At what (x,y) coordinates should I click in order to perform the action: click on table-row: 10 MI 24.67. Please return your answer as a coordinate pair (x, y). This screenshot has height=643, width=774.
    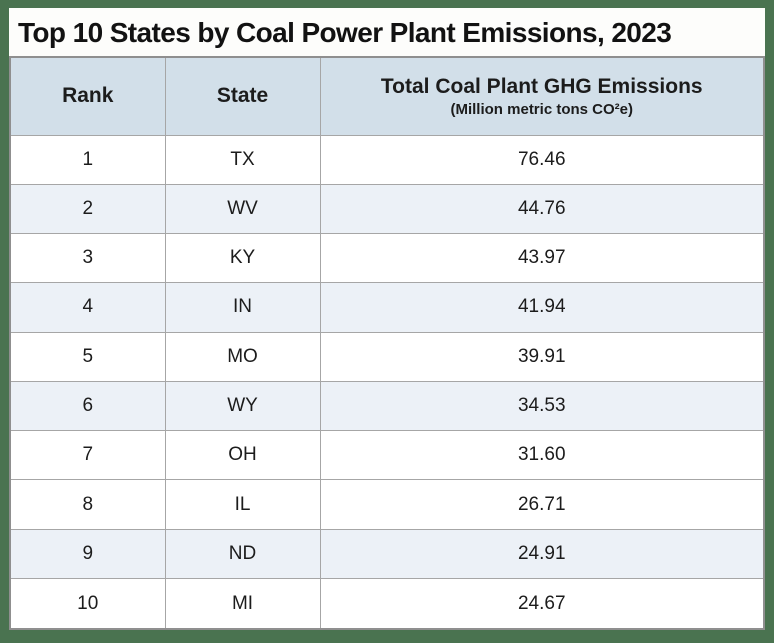
    Looking at the image, I should click on (387, 604).